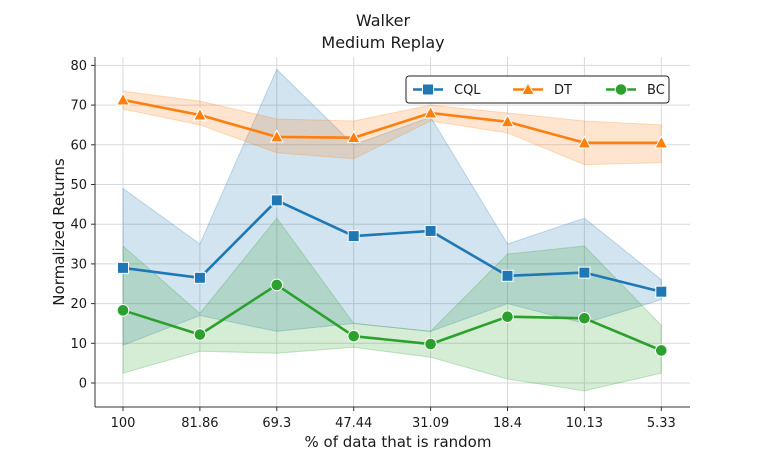  What do you see at coordinates (276, 423) in the screenshot?
I see `x-tick-label: 69.3` at bounding box center [276, 423].